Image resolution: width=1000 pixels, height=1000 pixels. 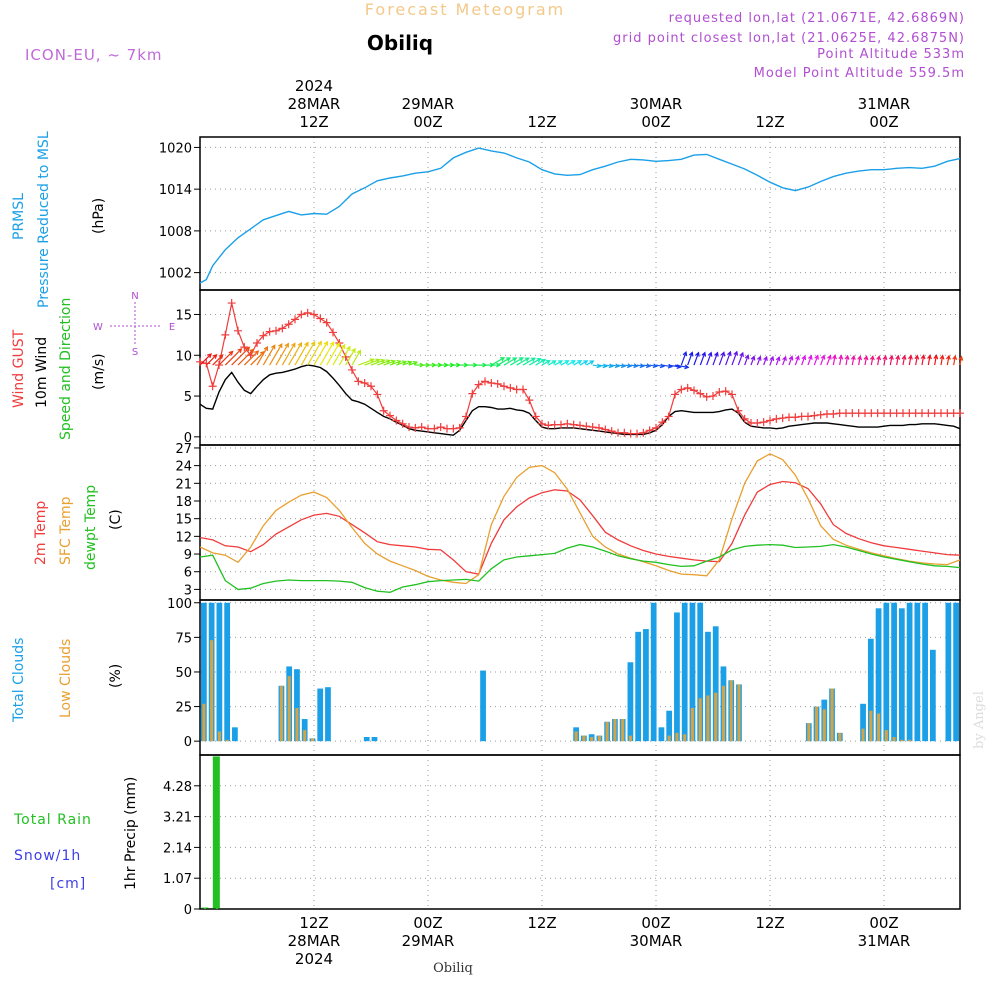 What do you see at coordinates (59, 219) in the screenshot?
I see `pressure-labels: PRMSL Pressure Reduced to MSL (hPa)` at bounding box center [59, 219].